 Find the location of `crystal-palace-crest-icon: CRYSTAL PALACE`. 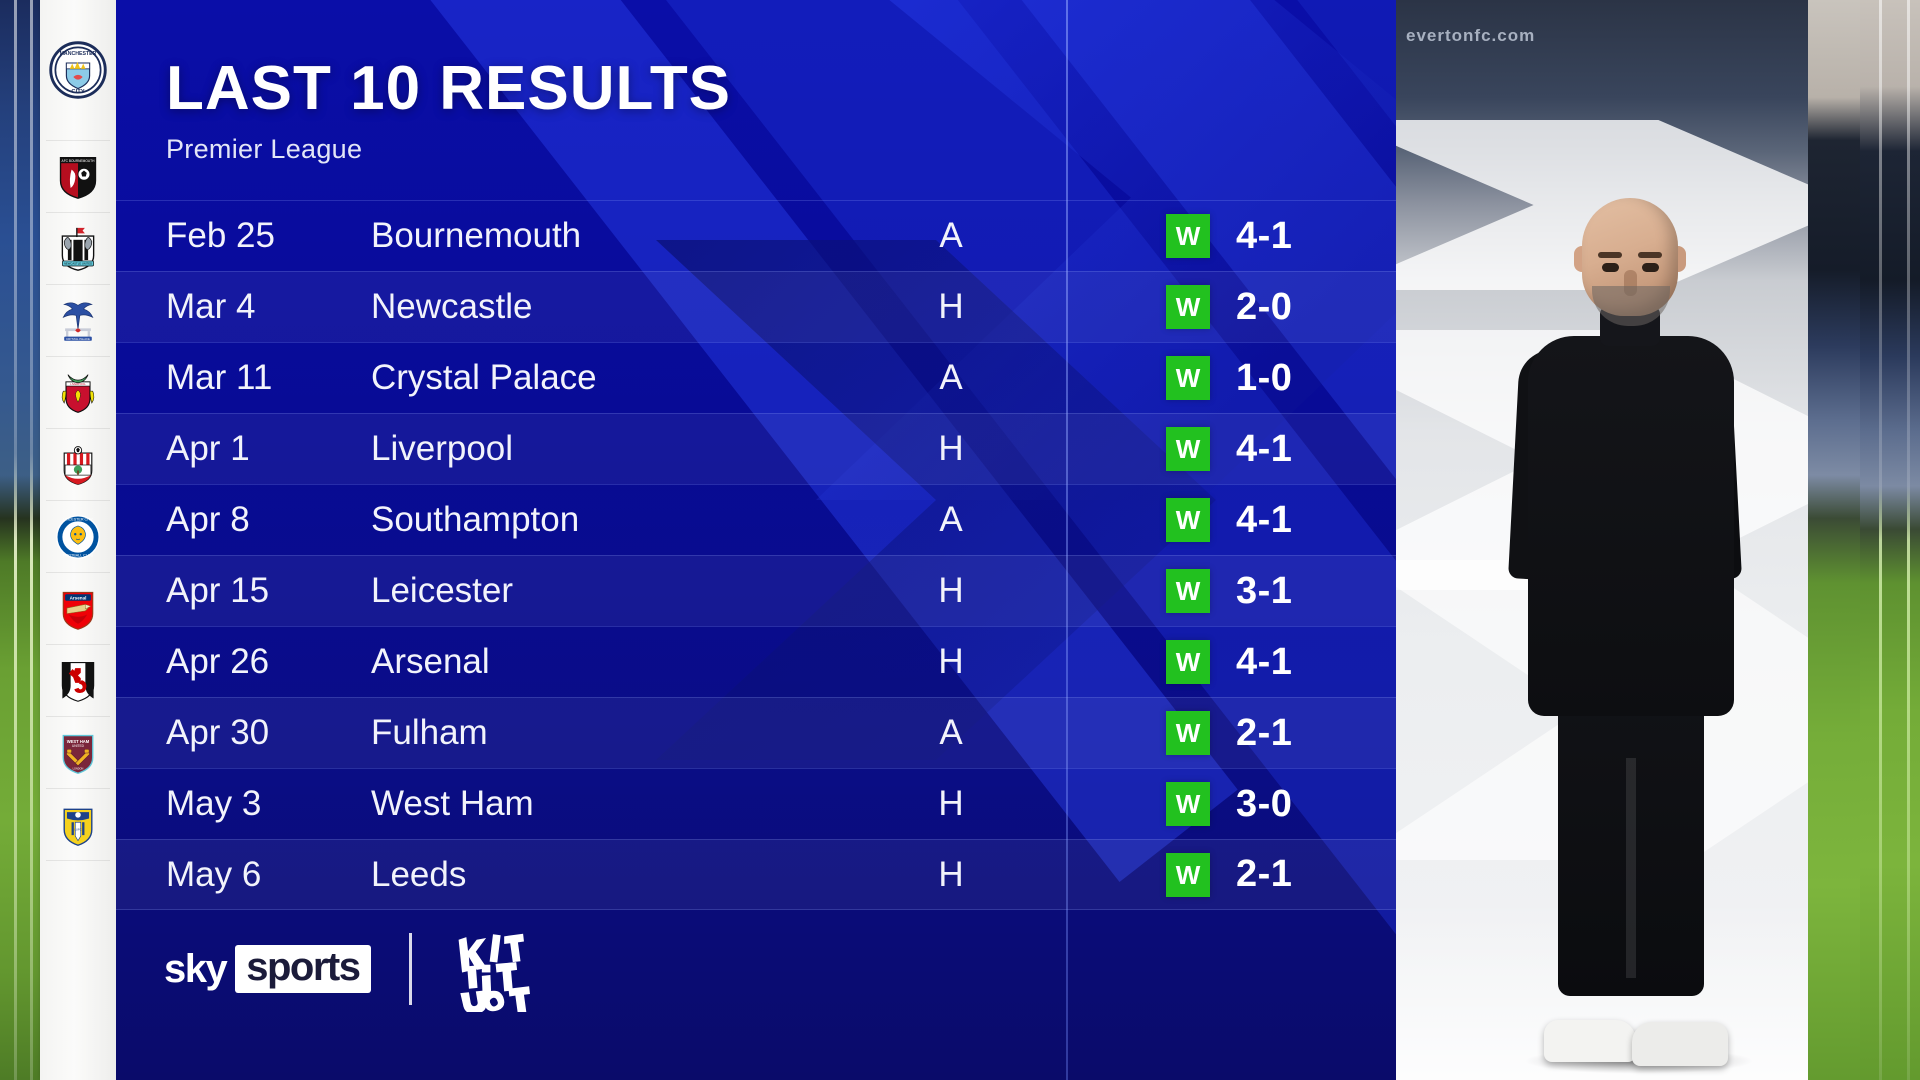

crystal-palace-crest-icon: CRYSTAL PALACE is located at coordinates (78, 321).